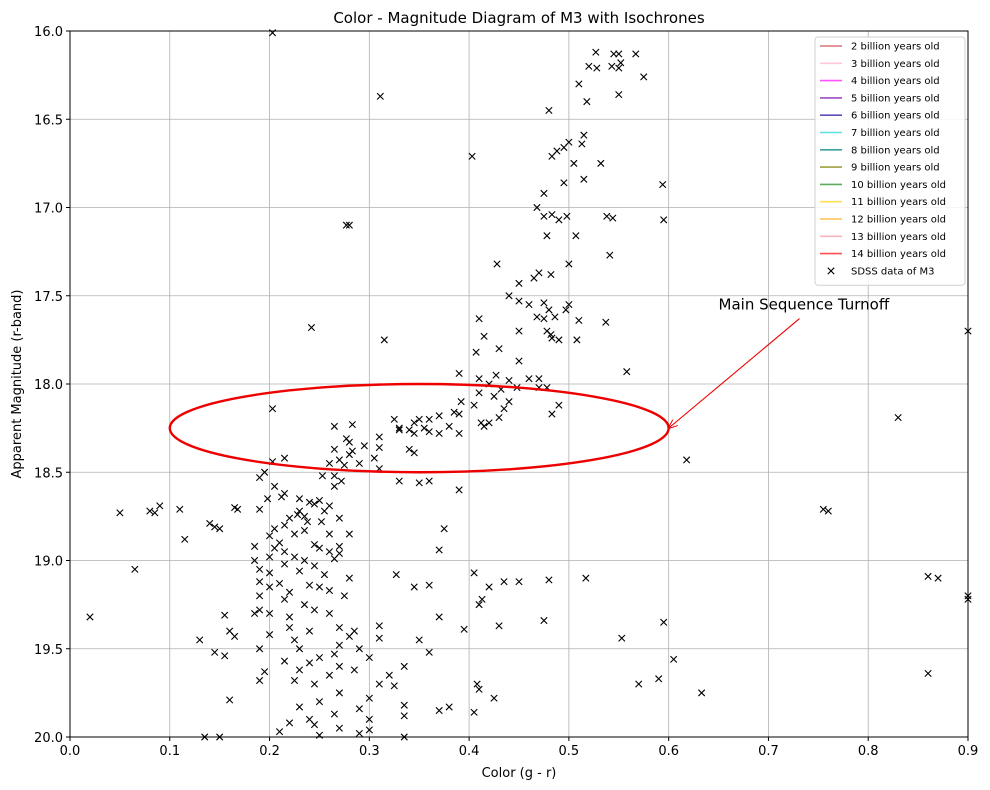  What do you see at coordinates (898, 202) in the screenshot?
I see `legend-label: 11 billion years old` at bounding box center [898, 202].